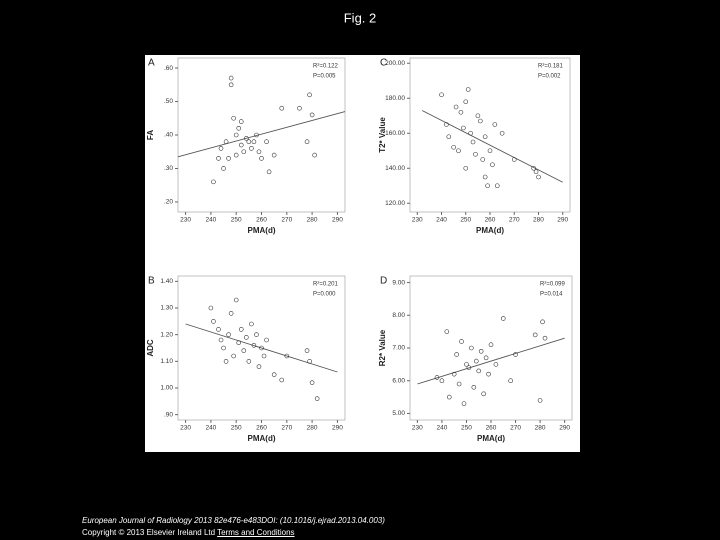 This screenshot has height=540, width=720. Describe the element at coordinates (395, 168) in the screenshot. I see `y-tick-label: 140.00` at that location.